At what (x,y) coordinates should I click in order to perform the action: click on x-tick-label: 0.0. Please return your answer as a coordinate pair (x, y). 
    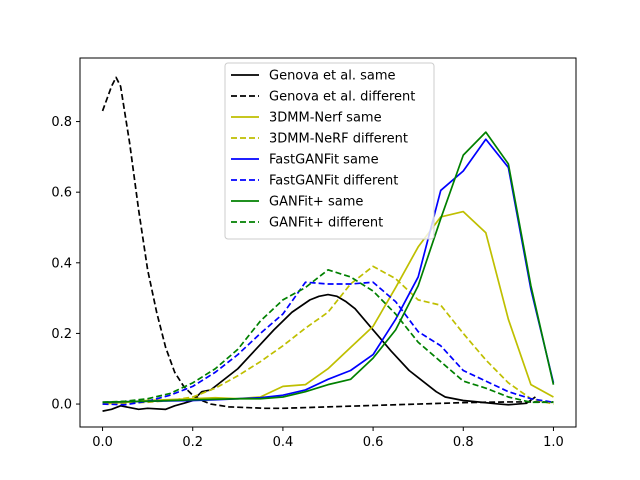
    Looking at the image, I should click on (102, 442).